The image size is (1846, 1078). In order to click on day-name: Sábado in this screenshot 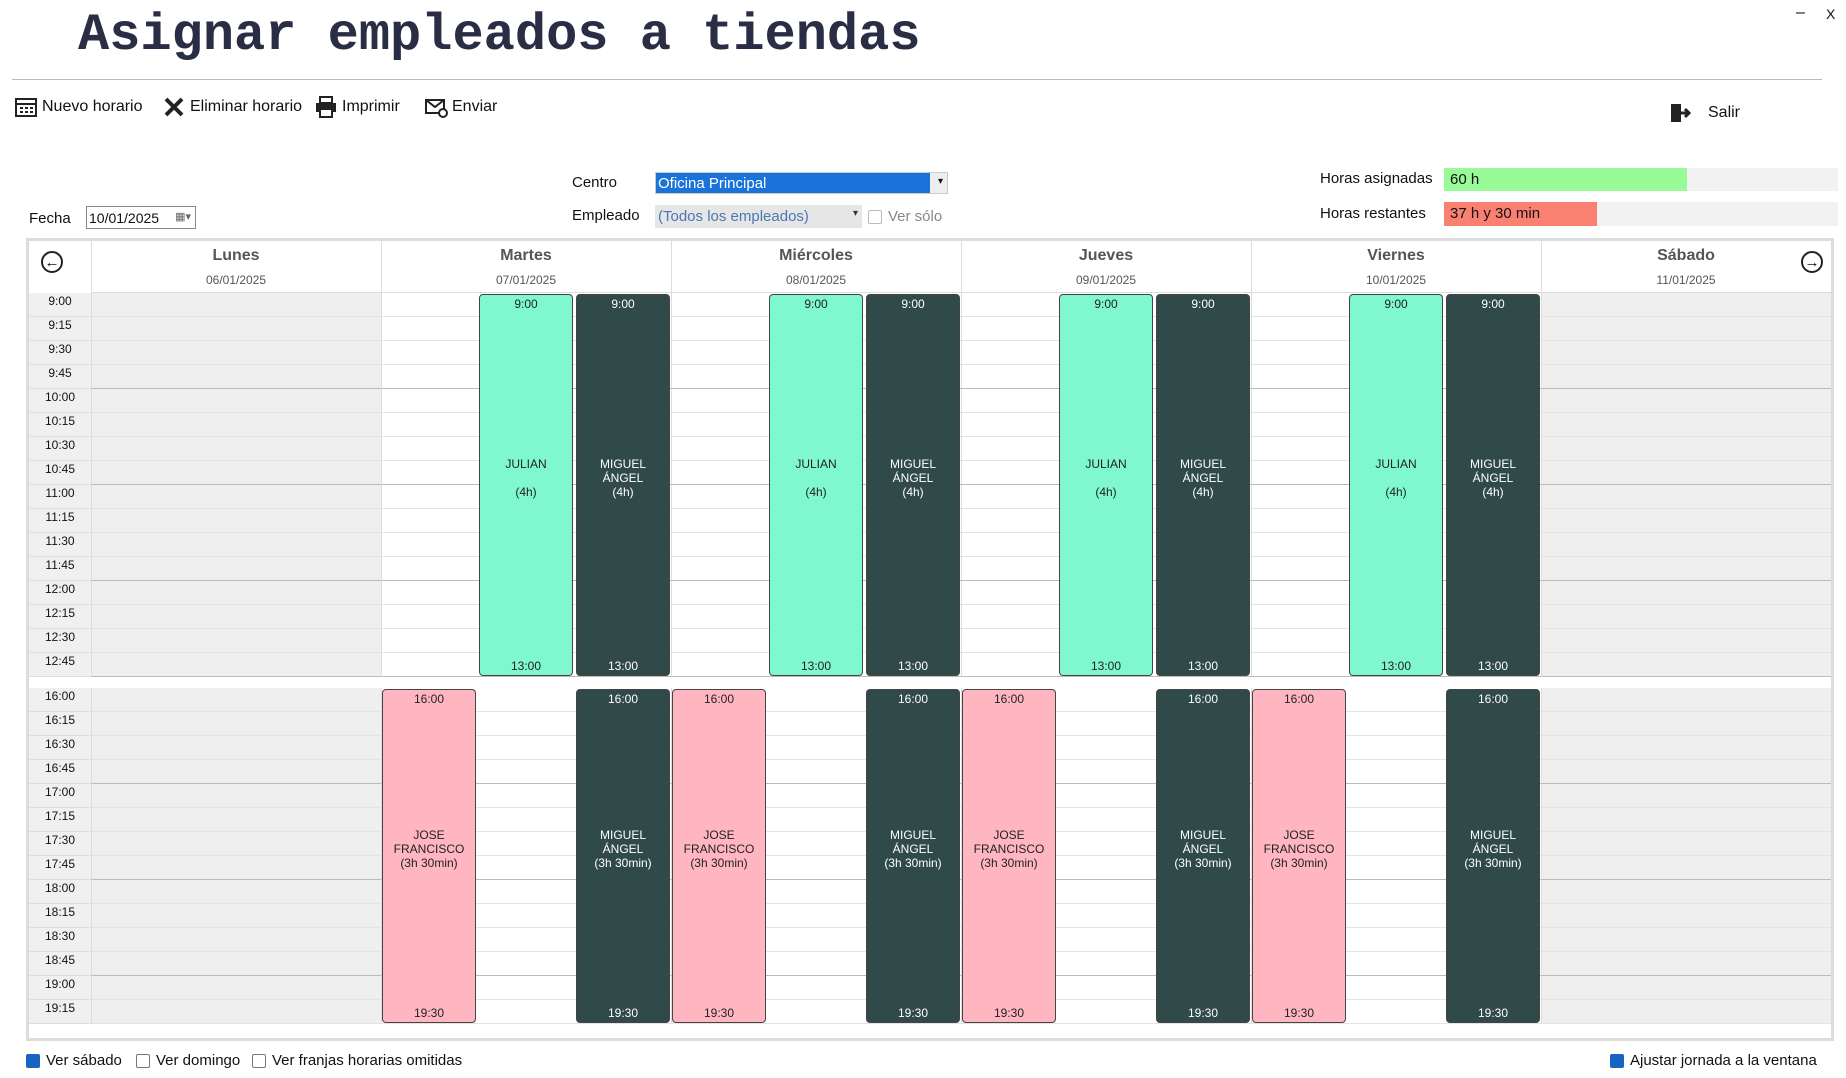, I will do `click(1686, 255)`.